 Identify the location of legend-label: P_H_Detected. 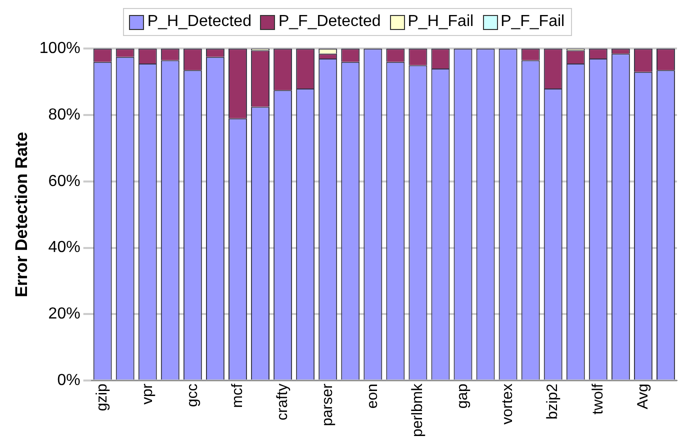
(199, 22).